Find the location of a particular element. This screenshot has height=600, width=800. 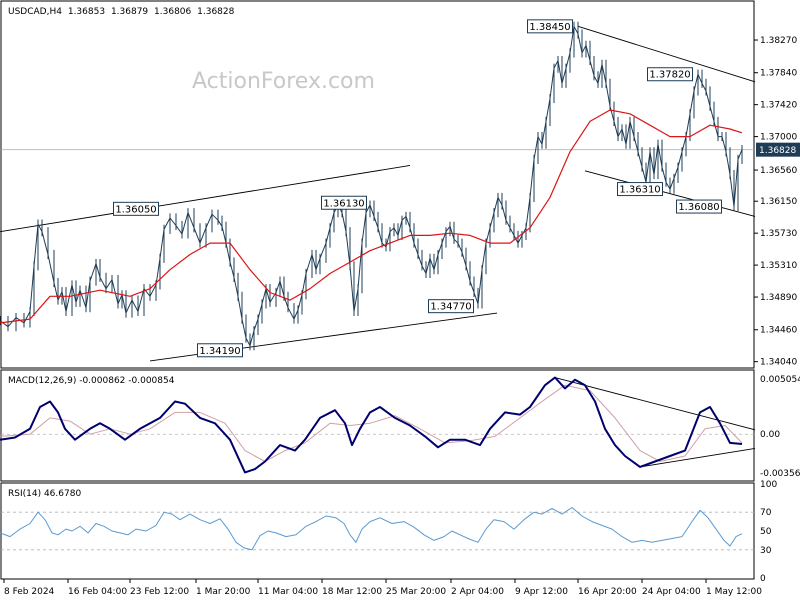

current-price-badge: 1.36828 is located at coordinates (778, 149).